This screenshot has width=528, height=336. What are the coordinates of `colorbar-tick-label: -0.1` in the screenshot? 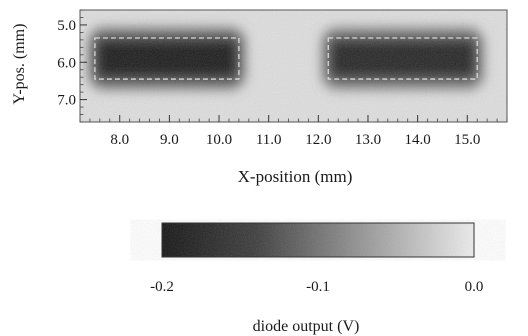 It's located at (318, 287).